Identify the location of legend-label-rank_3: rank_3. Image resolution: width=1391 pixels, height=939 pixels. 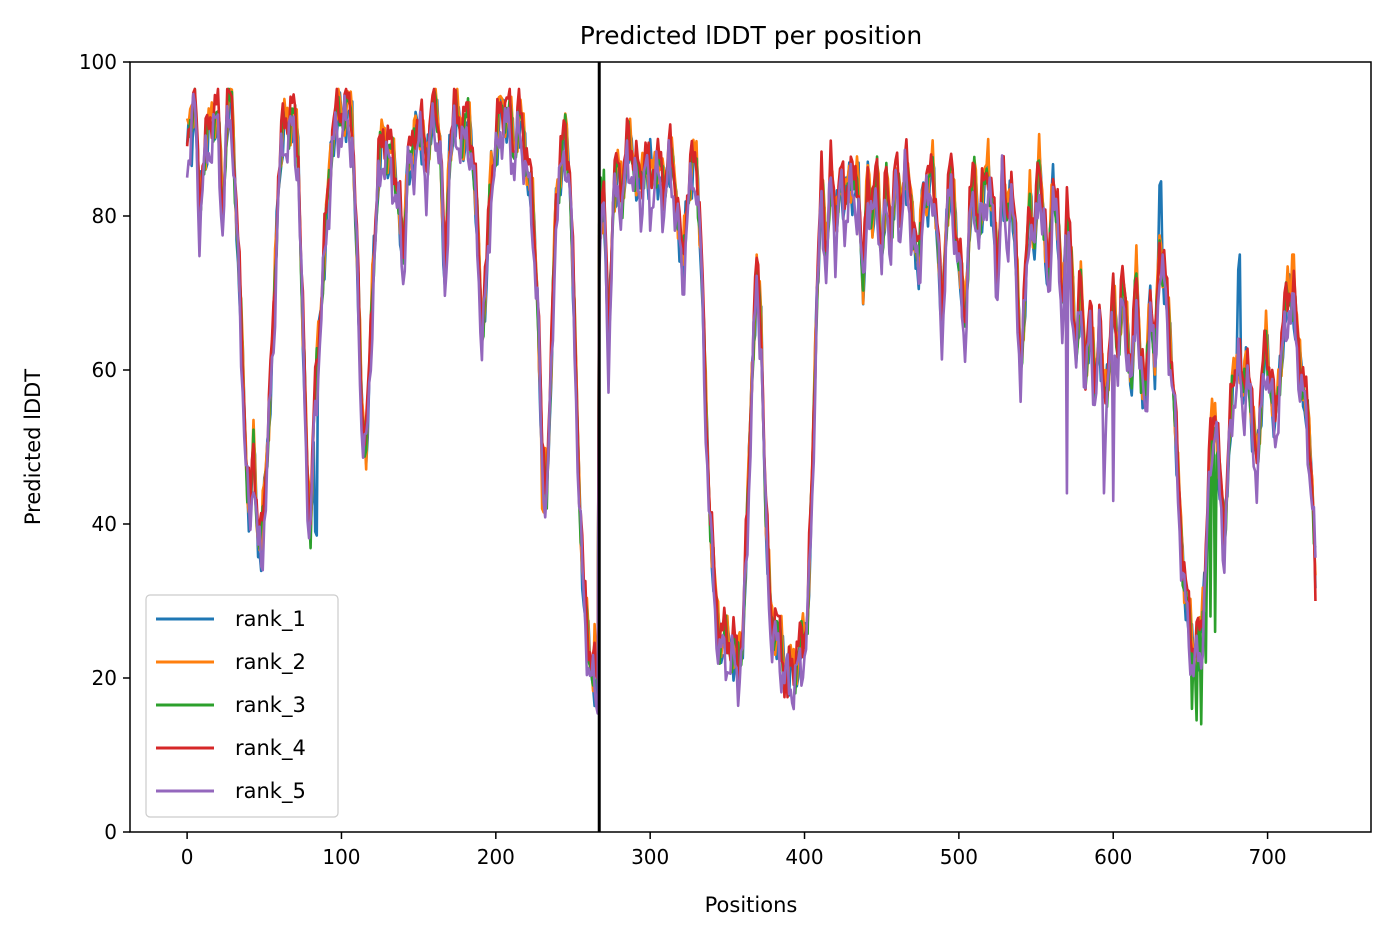
(270, 705).